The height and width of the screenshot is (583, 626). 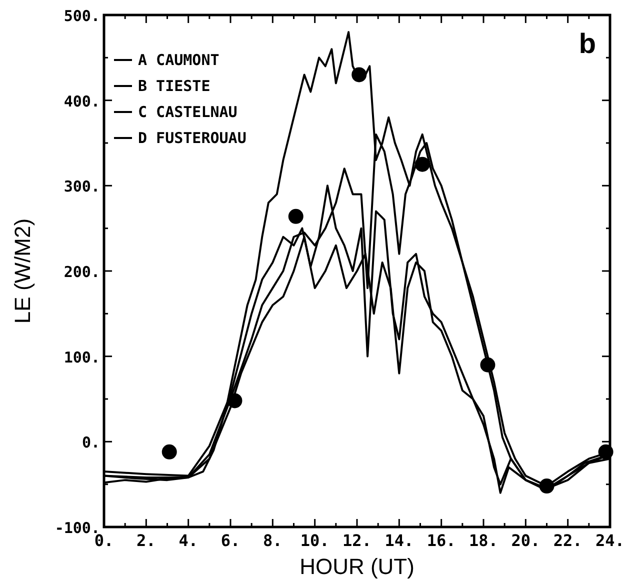 What do you see at coordinates (188, 112) in the screenshot?
I see `legend-label: C CASTELNAU` at bounding box center [188, 112].